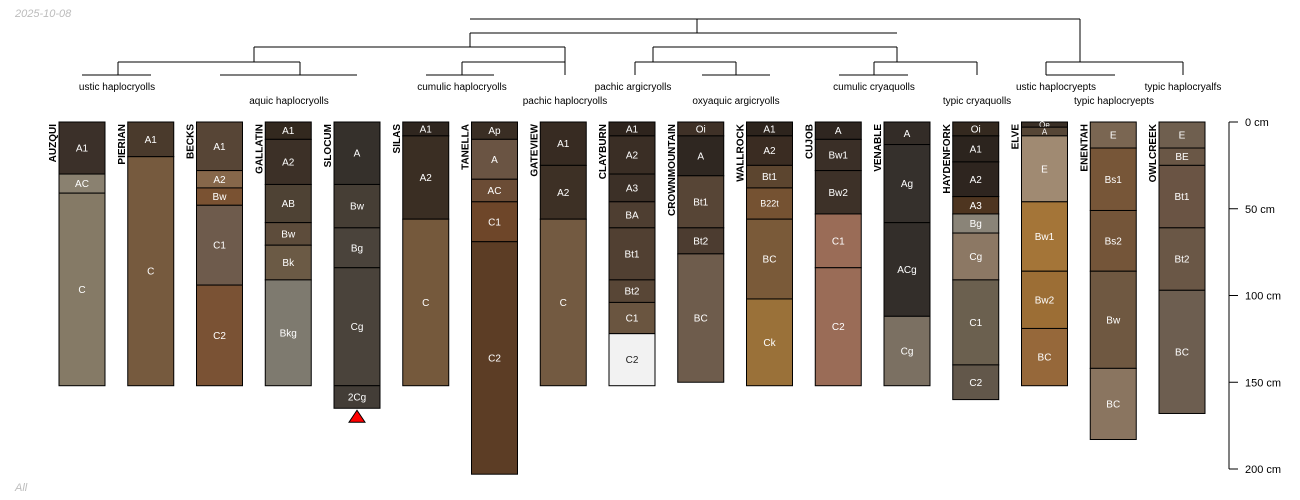 The height and width of the screenshot is (500, 1300). I want to click on horizon-label: Bt1, so click(700, 202).